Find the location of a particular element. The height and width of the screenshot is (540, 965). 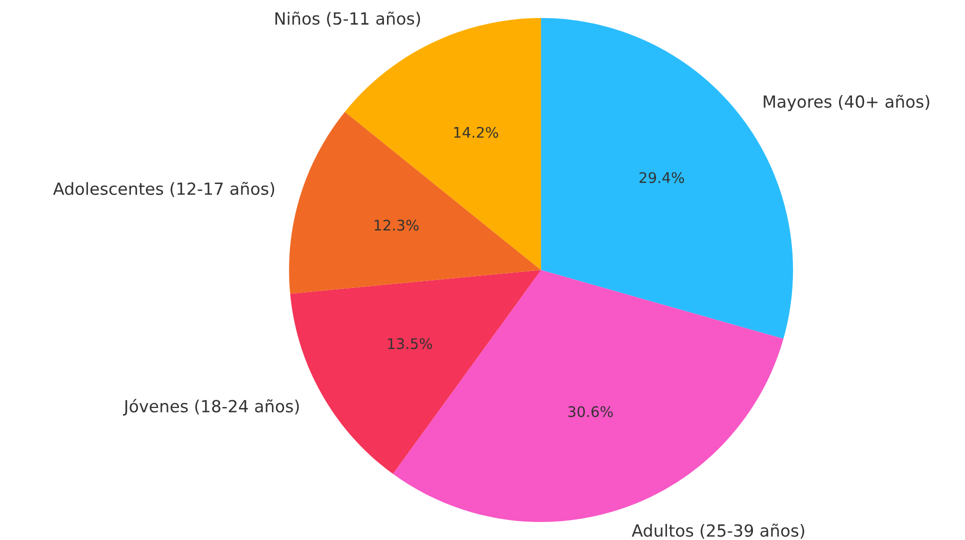

slice-label: Mayores (40+ años) is located at coordinates (847, 103).